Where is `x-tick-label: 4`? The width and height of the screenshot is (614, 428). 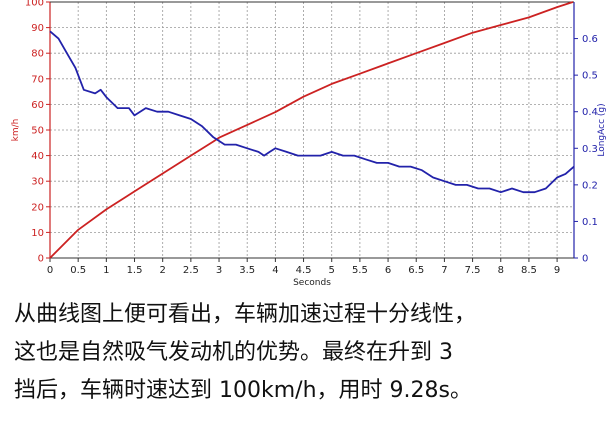 x-tick-label: 4 is located at coordinates (275, 270).